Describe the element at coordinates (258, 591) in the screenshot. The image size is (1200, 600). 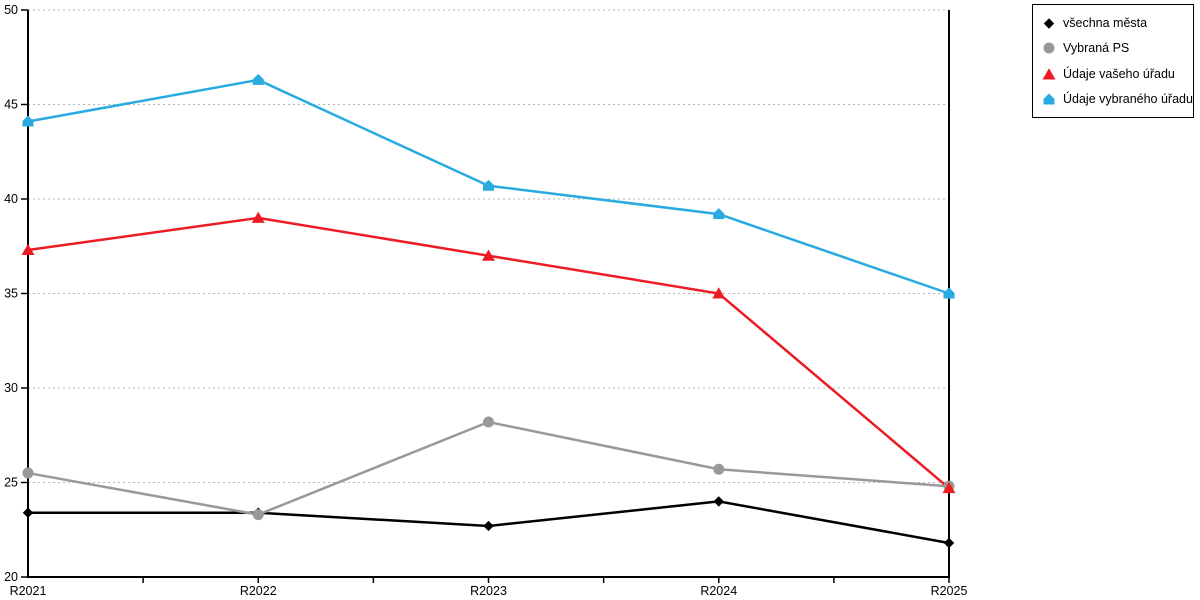
I see `x-axis-tick-label: R2022` at that location.